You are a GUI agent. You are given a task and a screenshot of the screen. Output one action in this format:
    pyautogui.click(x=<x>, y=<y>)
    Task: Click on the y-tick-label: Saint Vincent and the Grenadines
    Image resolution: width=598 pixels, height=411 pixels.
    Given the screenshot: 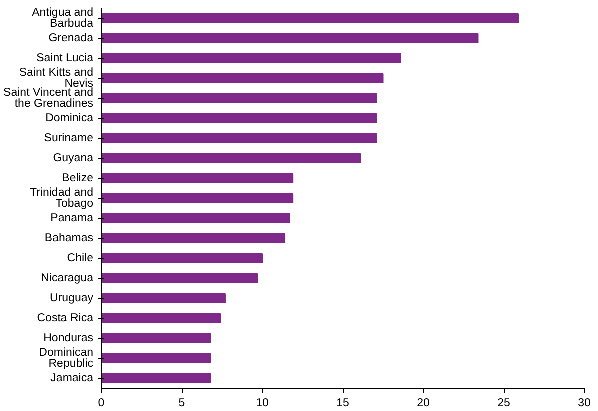 What is the action you would take?
    pyautogui.click(x=49, y=98)
    